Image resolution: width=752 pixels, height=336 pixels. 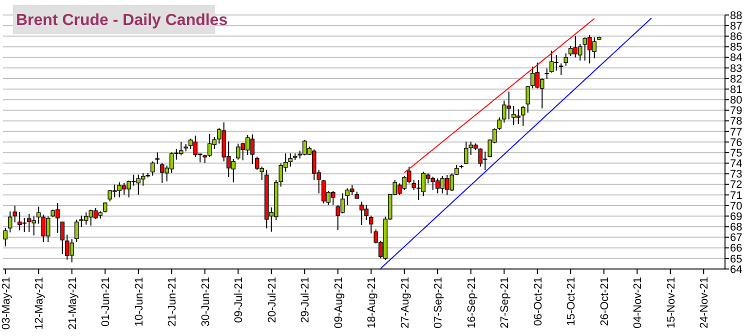 What do you see at coordinates (704, 302) in the screenshot?
I see `x-tick-label: 24-Nov-21` at bounding box center [704, 302].